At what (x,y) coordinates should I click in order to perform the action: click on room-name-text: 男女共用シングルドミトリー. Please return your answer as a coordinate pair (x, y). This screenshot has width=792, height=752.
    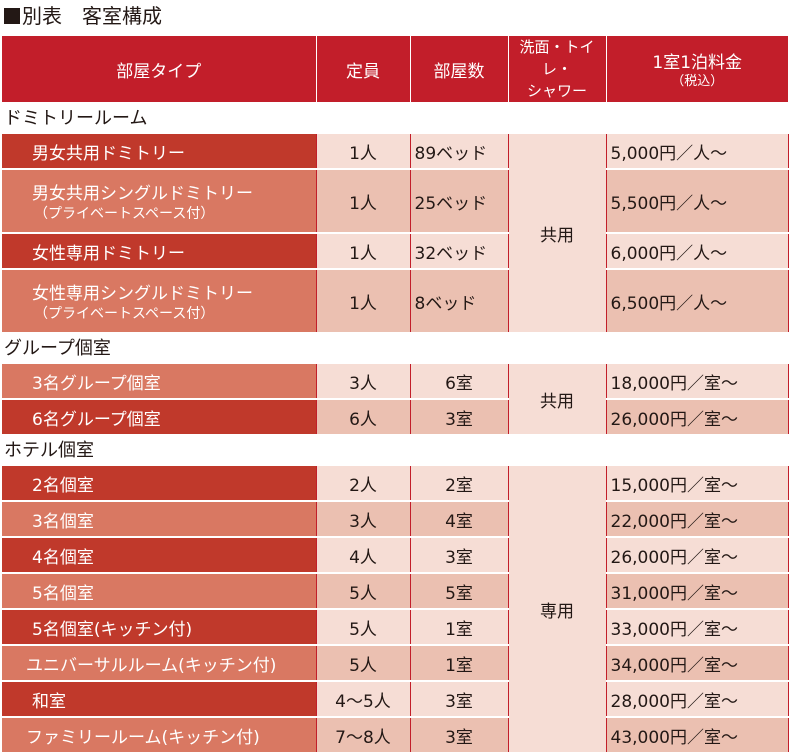
    Looking at the image, I should click on (142, 193).